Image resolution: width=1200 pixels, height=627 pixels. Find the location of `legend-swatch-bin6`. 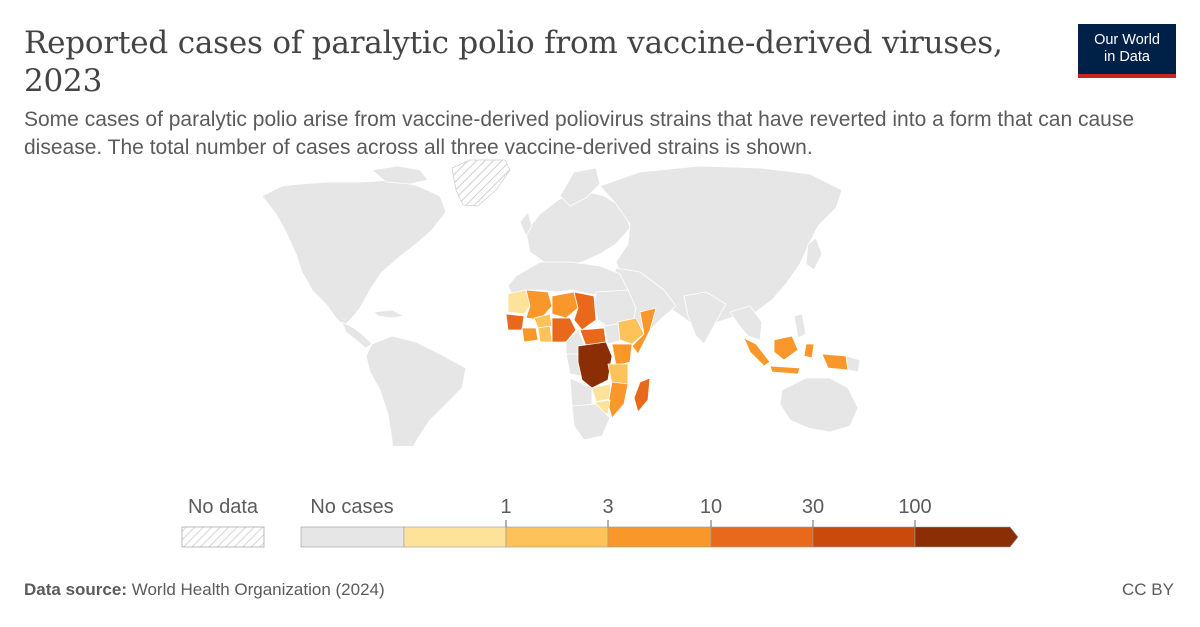

legend-swatch-bin6 is located at coordinates (966, 537).